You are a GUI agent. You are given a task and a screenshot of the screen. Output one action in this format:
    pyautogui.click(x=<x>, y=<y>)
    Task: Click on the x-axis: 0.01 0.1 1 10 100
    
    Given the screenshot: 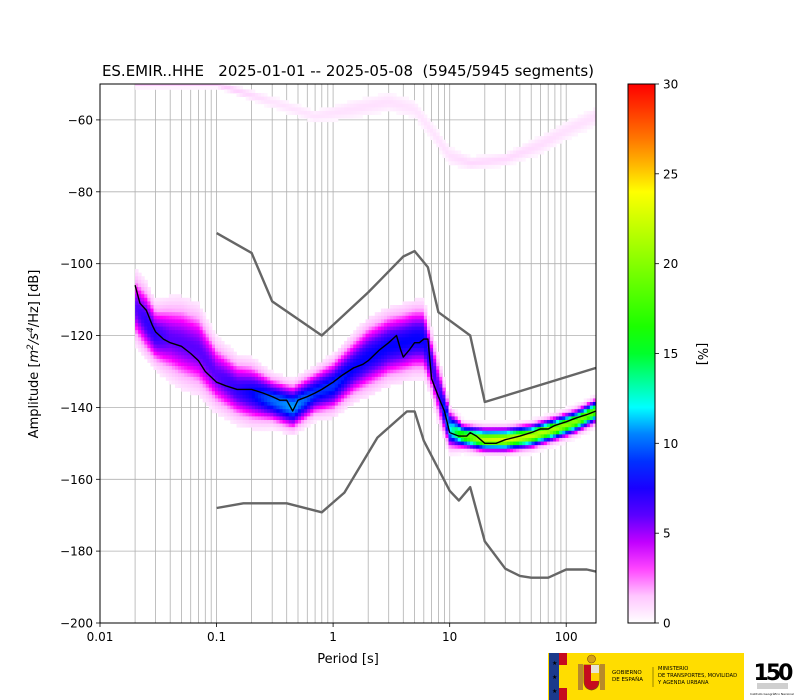 What is the action you would take?
    pyautogui.click(x=332, y=633)
    